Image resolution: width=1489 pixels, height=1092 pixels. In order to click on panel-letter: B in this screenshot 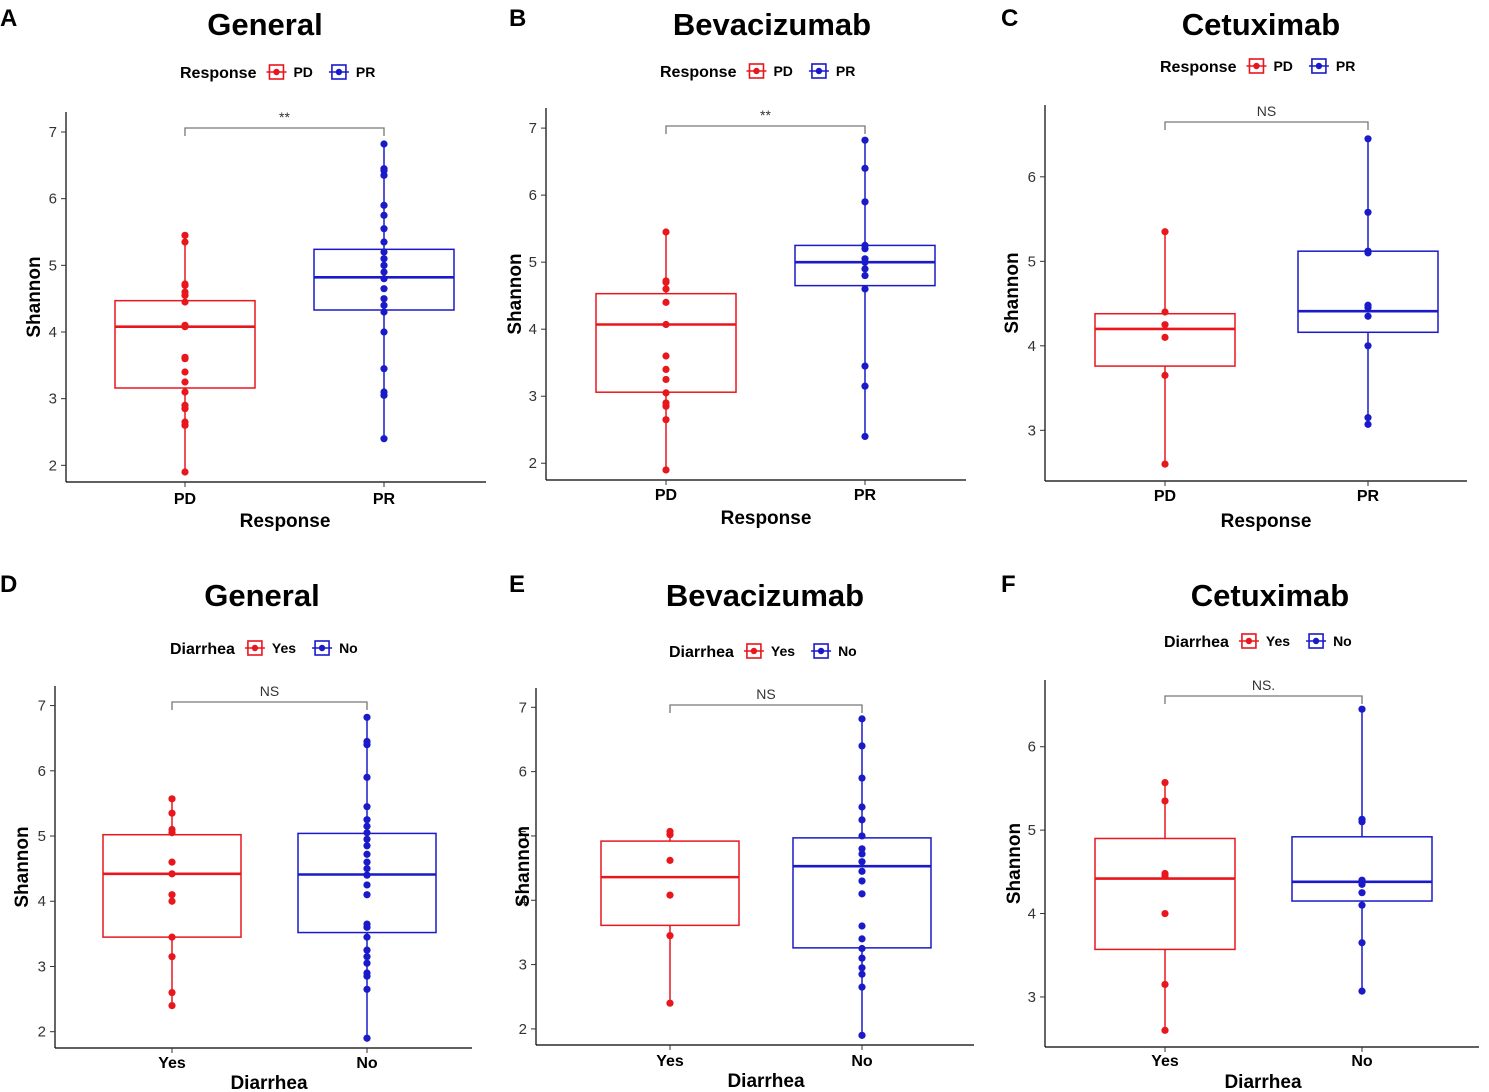, I will do `click(517, 18)`.